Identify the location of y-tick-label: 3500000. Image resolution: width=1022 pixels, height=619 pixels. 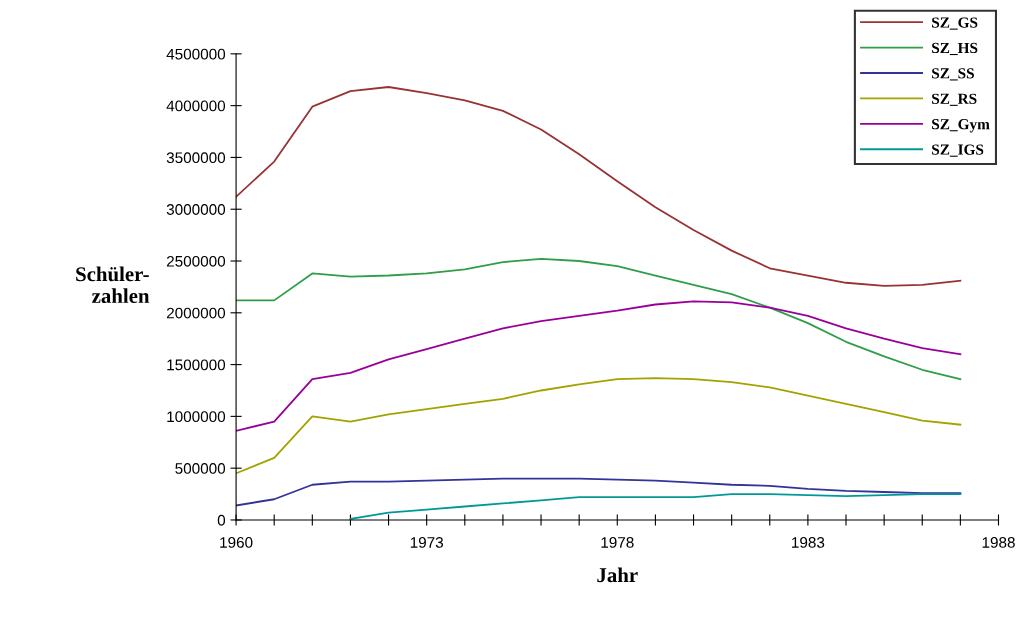
(196, 158).